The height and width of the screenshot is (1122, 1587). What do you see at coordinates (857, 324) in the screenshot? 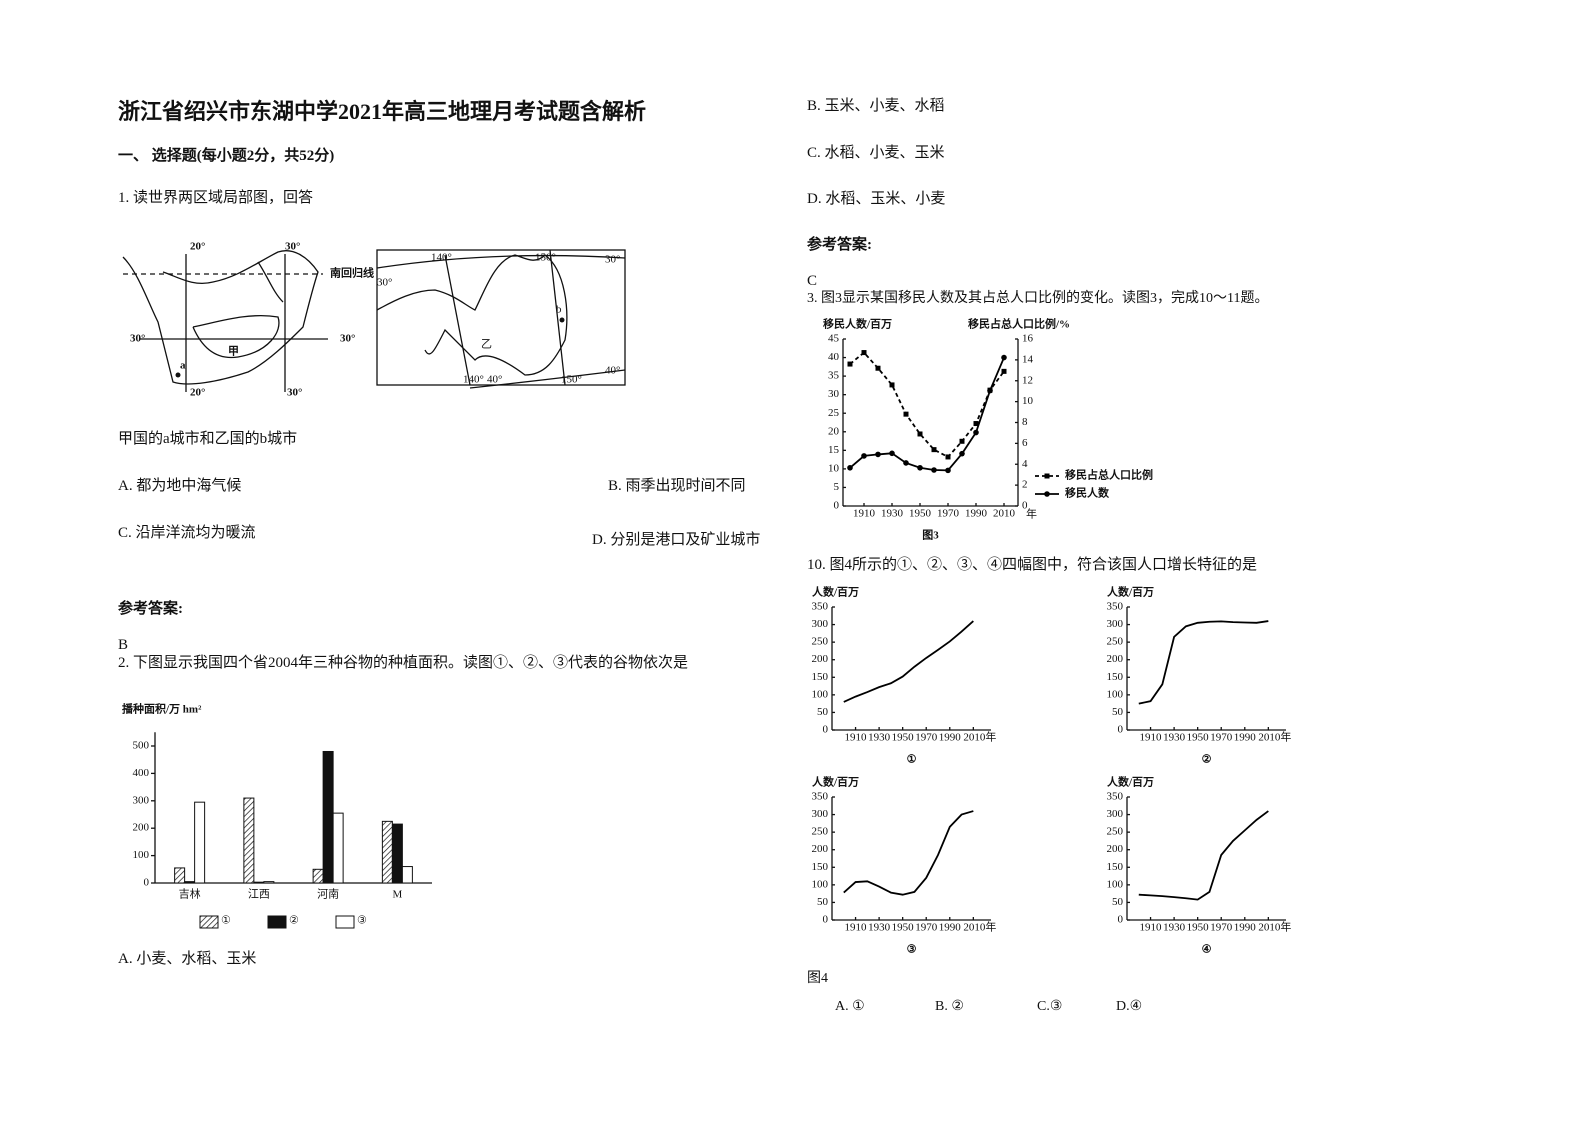
I see `y-axis-label: 移民人数/百万` at bounding box center [857, 324].